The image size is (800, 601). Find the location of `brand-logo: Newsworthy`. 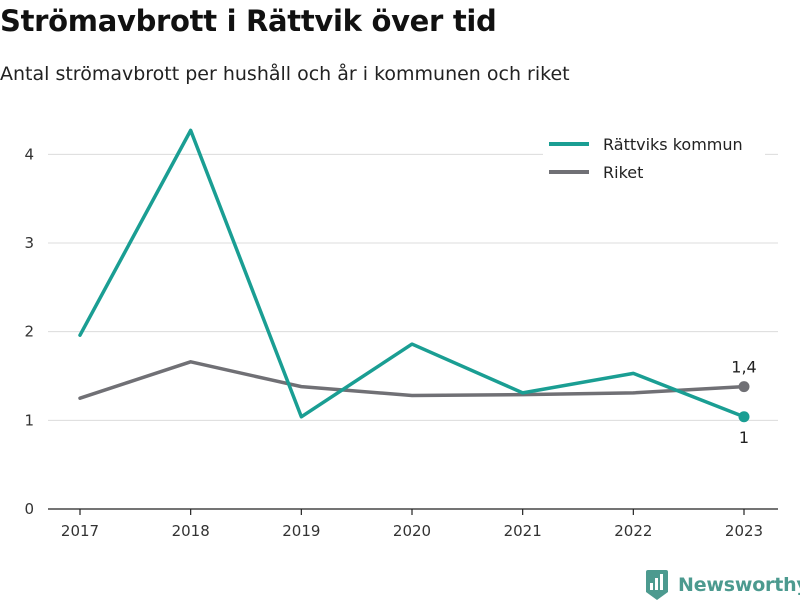

brand-logo: Newsworthy is located at coordinates (722, 585).